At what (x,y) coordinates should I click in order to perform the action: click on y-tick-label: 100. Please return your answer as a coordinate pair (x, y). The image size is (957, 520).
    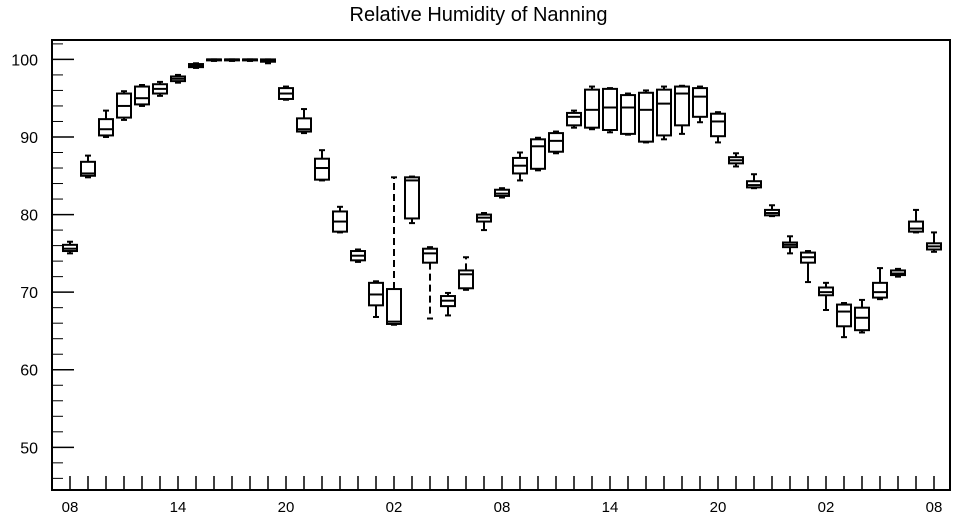
    Looking at the image, I should click on (24, 60).